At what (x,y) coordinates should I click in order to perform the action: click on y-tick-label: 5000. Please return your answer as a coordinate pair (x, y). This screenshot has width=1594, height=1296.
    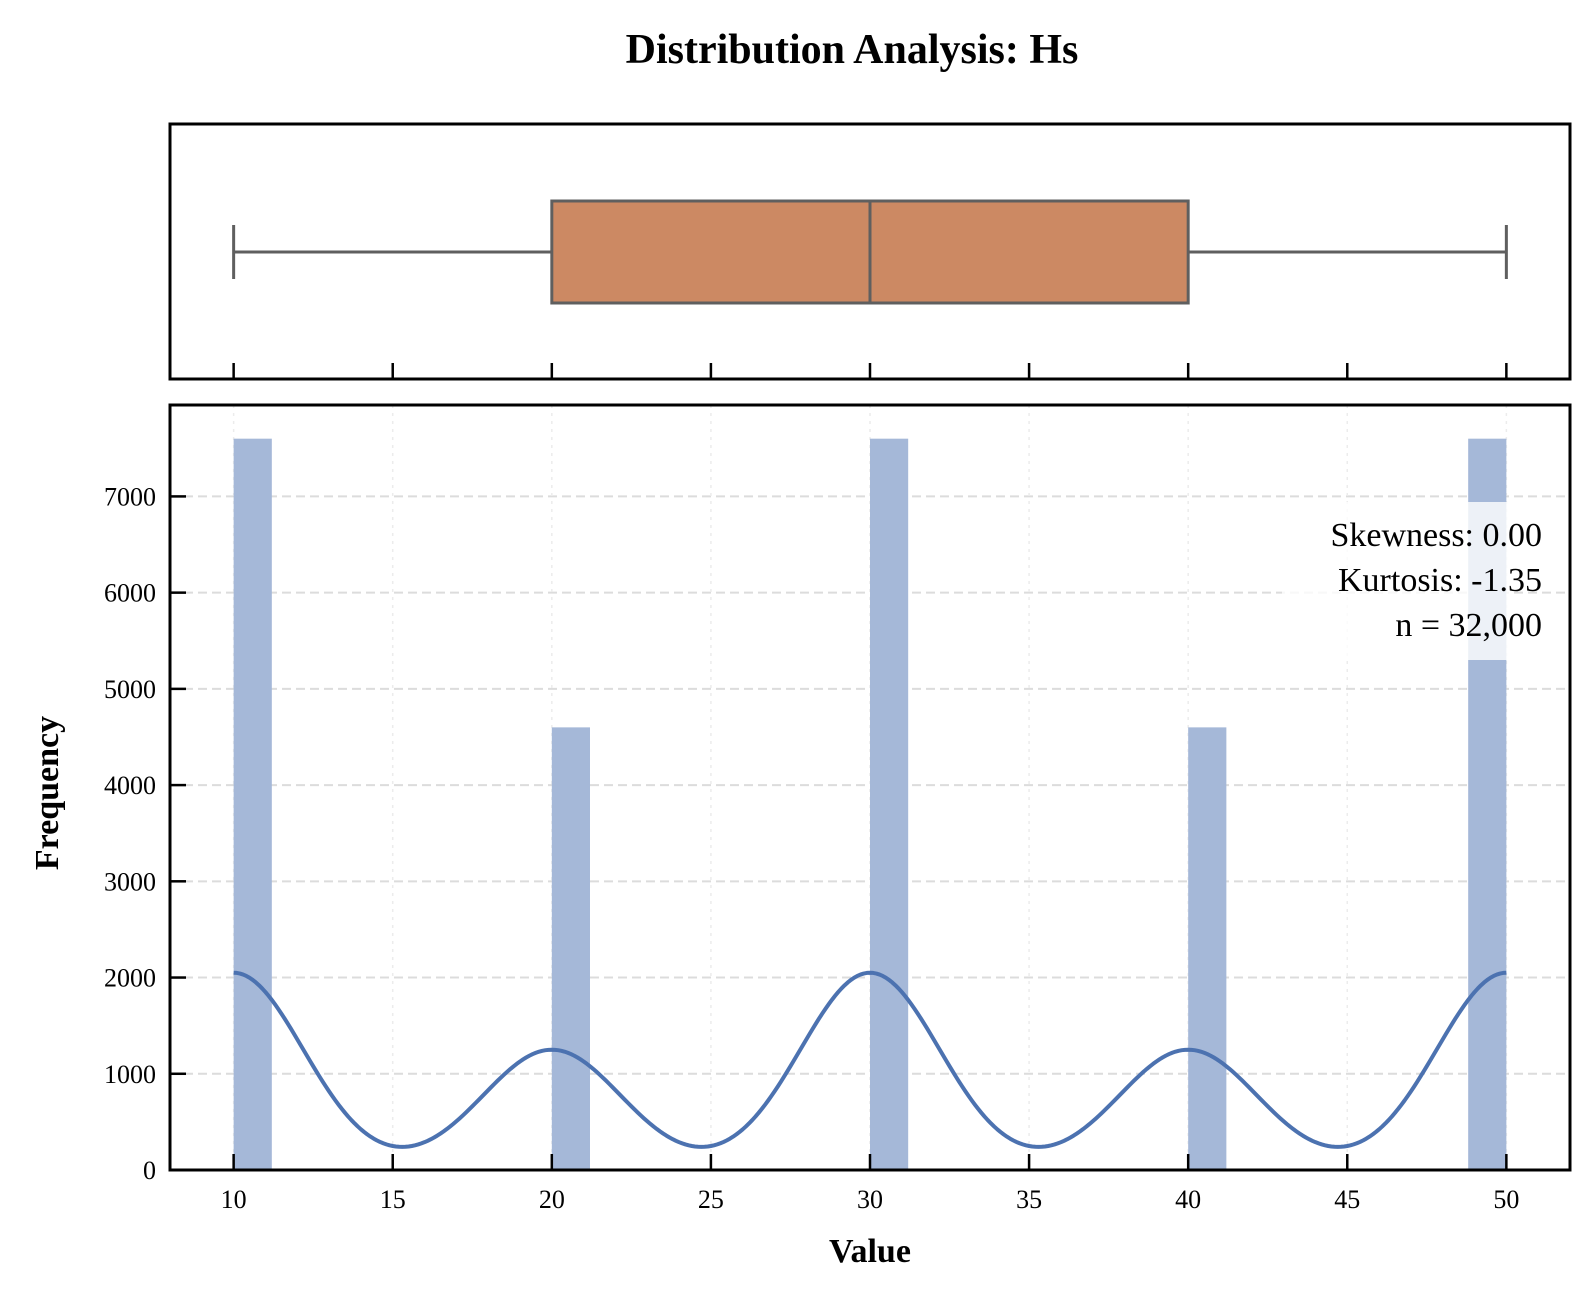
    Looking at the image, I should click on (130, 689).